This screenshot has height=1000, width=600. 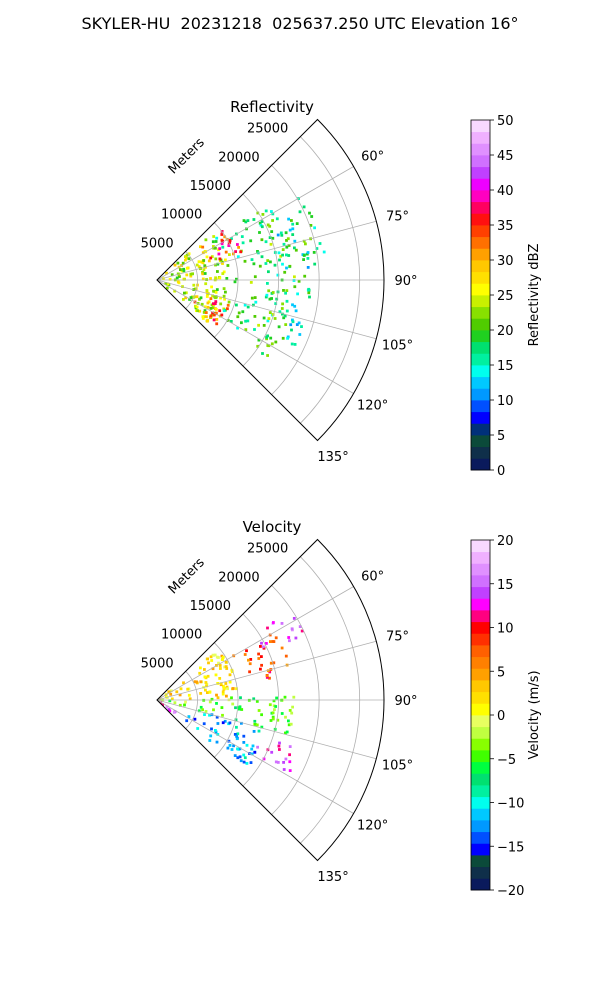 I want to click on colorbar-tick-label: 5, so click(x=501, y=436).